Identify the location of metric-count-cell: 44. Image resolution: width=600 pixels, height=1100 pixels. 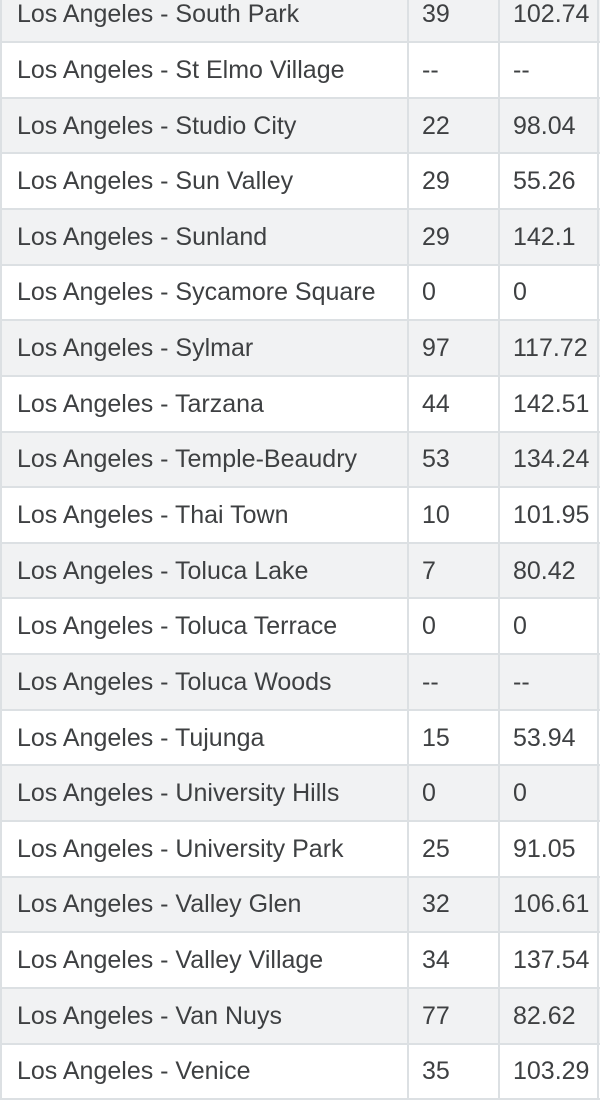
(454, 403).